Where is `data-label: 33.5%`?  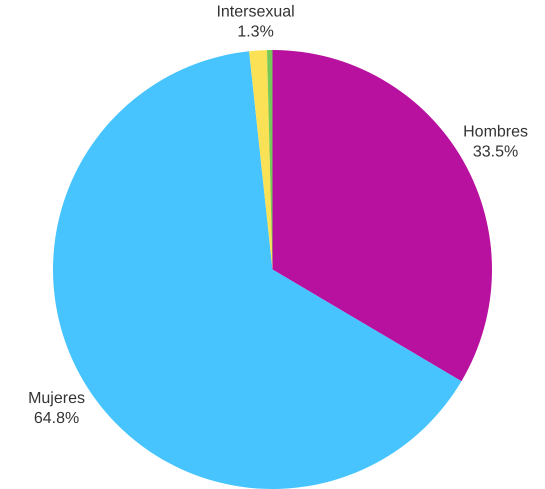
data-label: 33.5% is located at coordinates (495, 152).